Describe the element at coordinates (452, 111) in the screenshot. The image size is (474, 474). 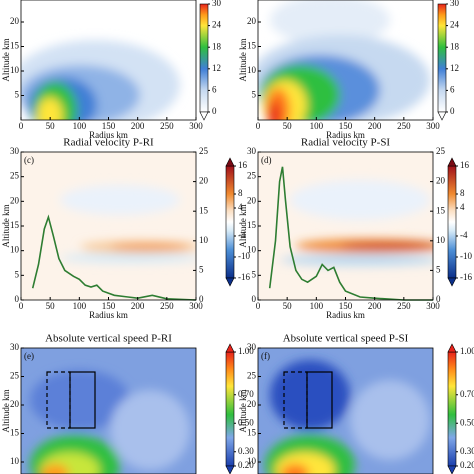
I see `colorbar-tick-label: 0` at that location.